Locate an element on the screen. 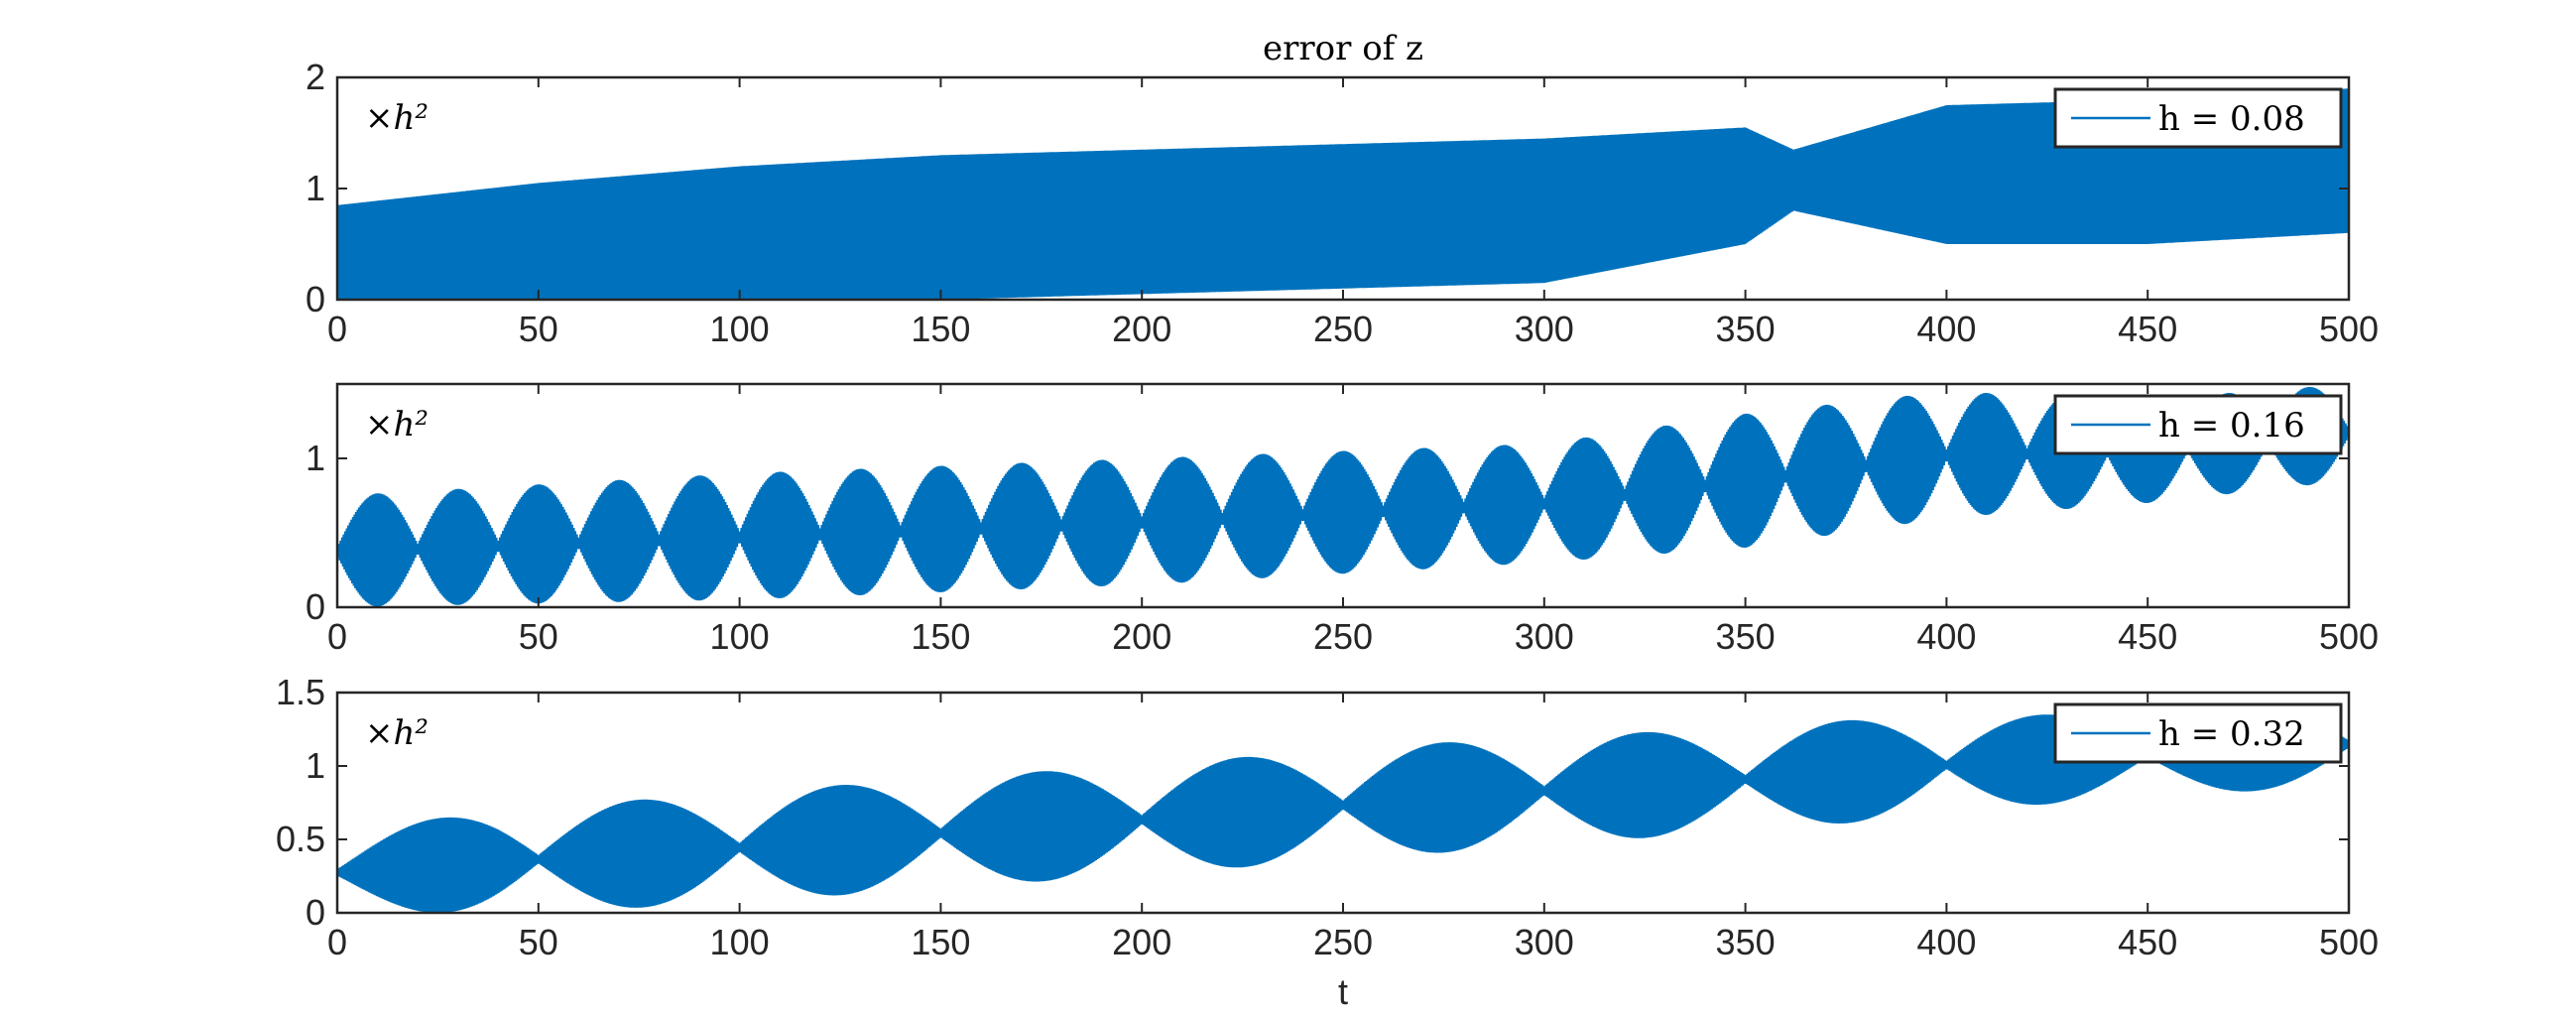  y-tick-label: 0.5 is located at coordinates (300, 839).